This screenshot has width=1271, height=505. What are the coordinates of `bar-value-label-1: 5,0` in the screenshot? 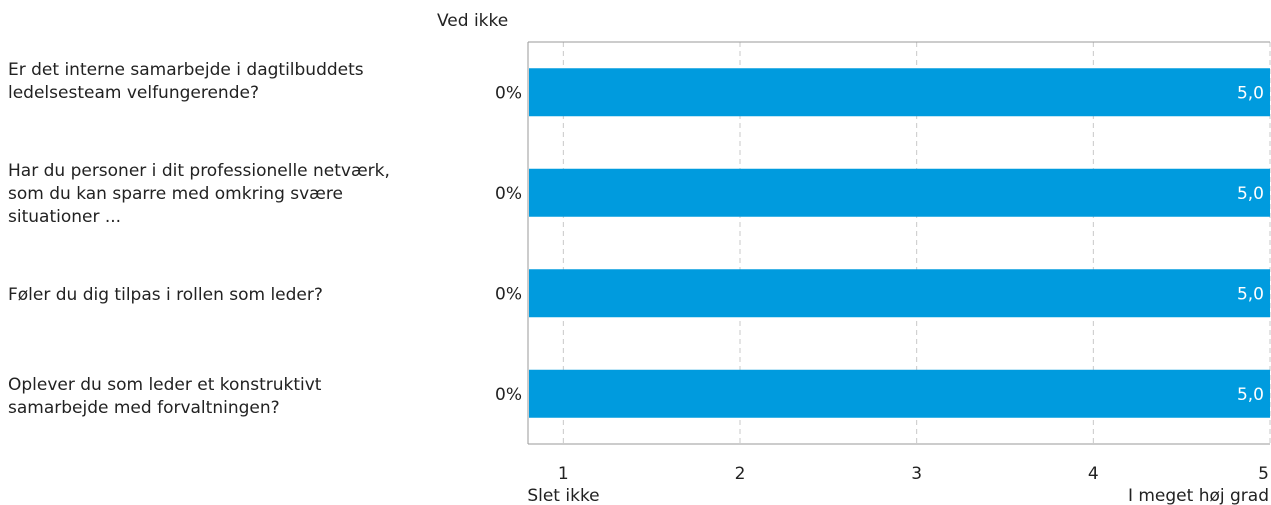 It's located at (1250, 93).